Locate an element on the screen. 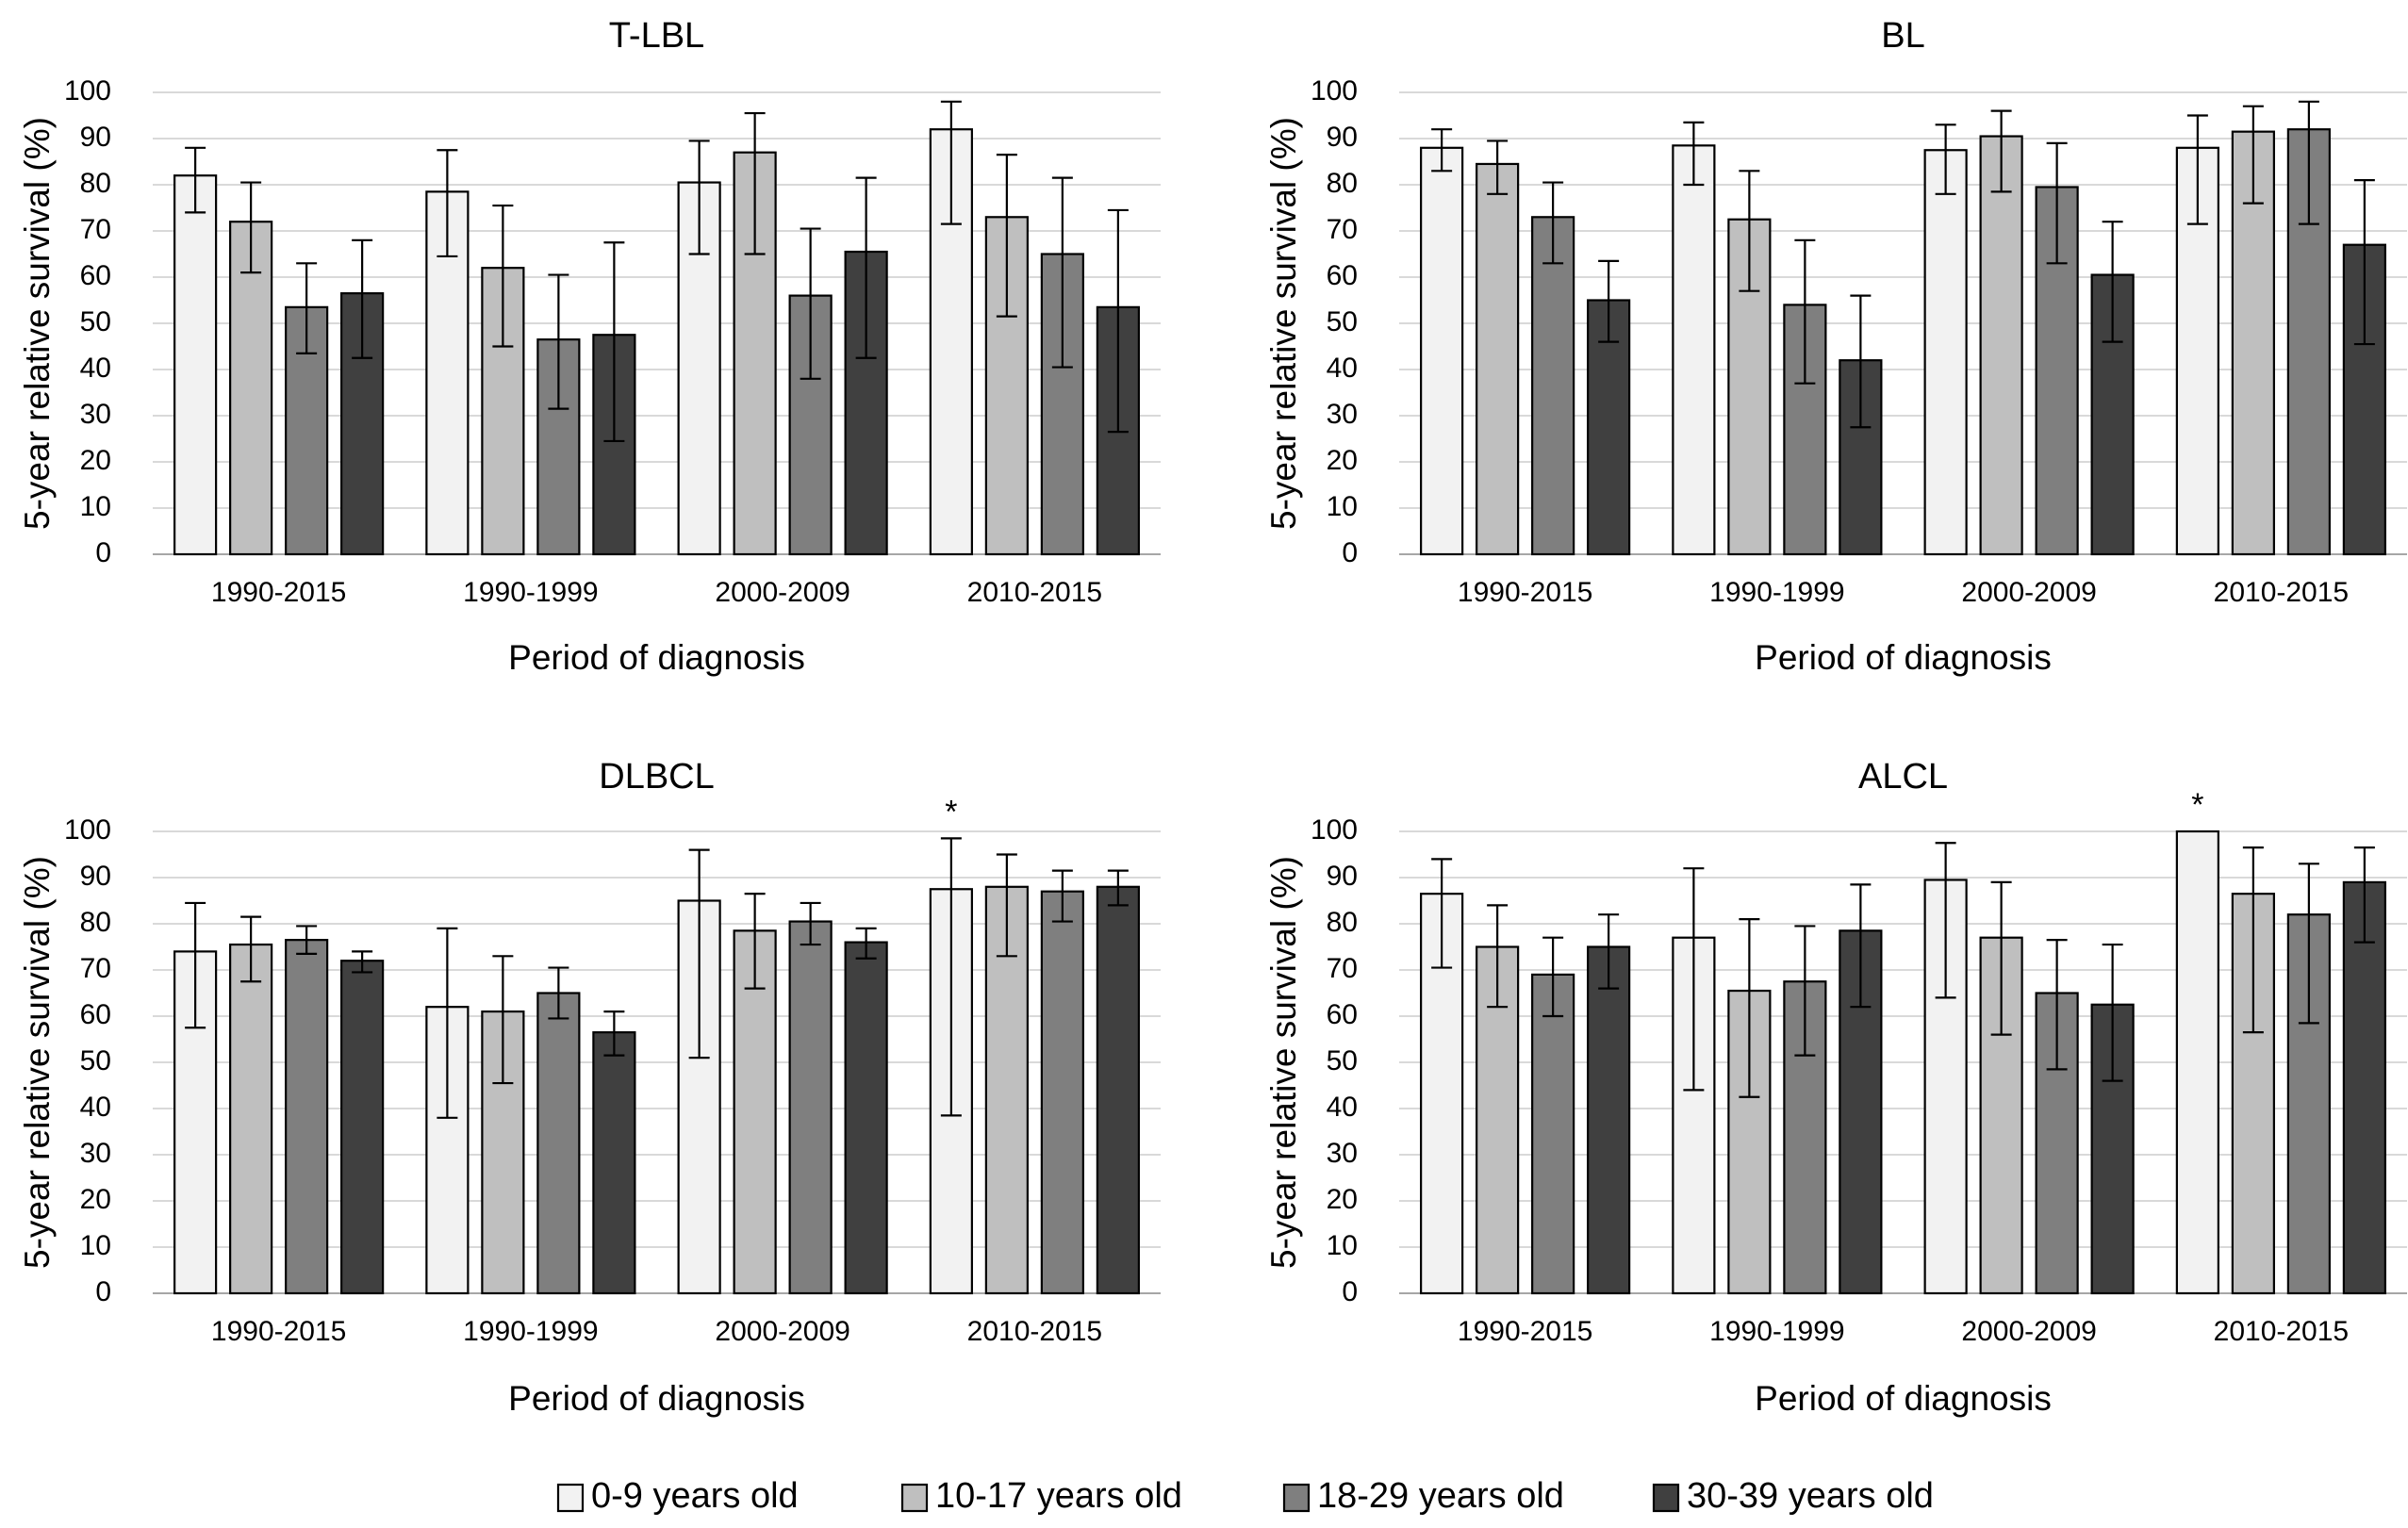 The width and height of the screenshot is (2408, 1528). legend-label: 30-39 years old is located at coordinates (1810, 1496).